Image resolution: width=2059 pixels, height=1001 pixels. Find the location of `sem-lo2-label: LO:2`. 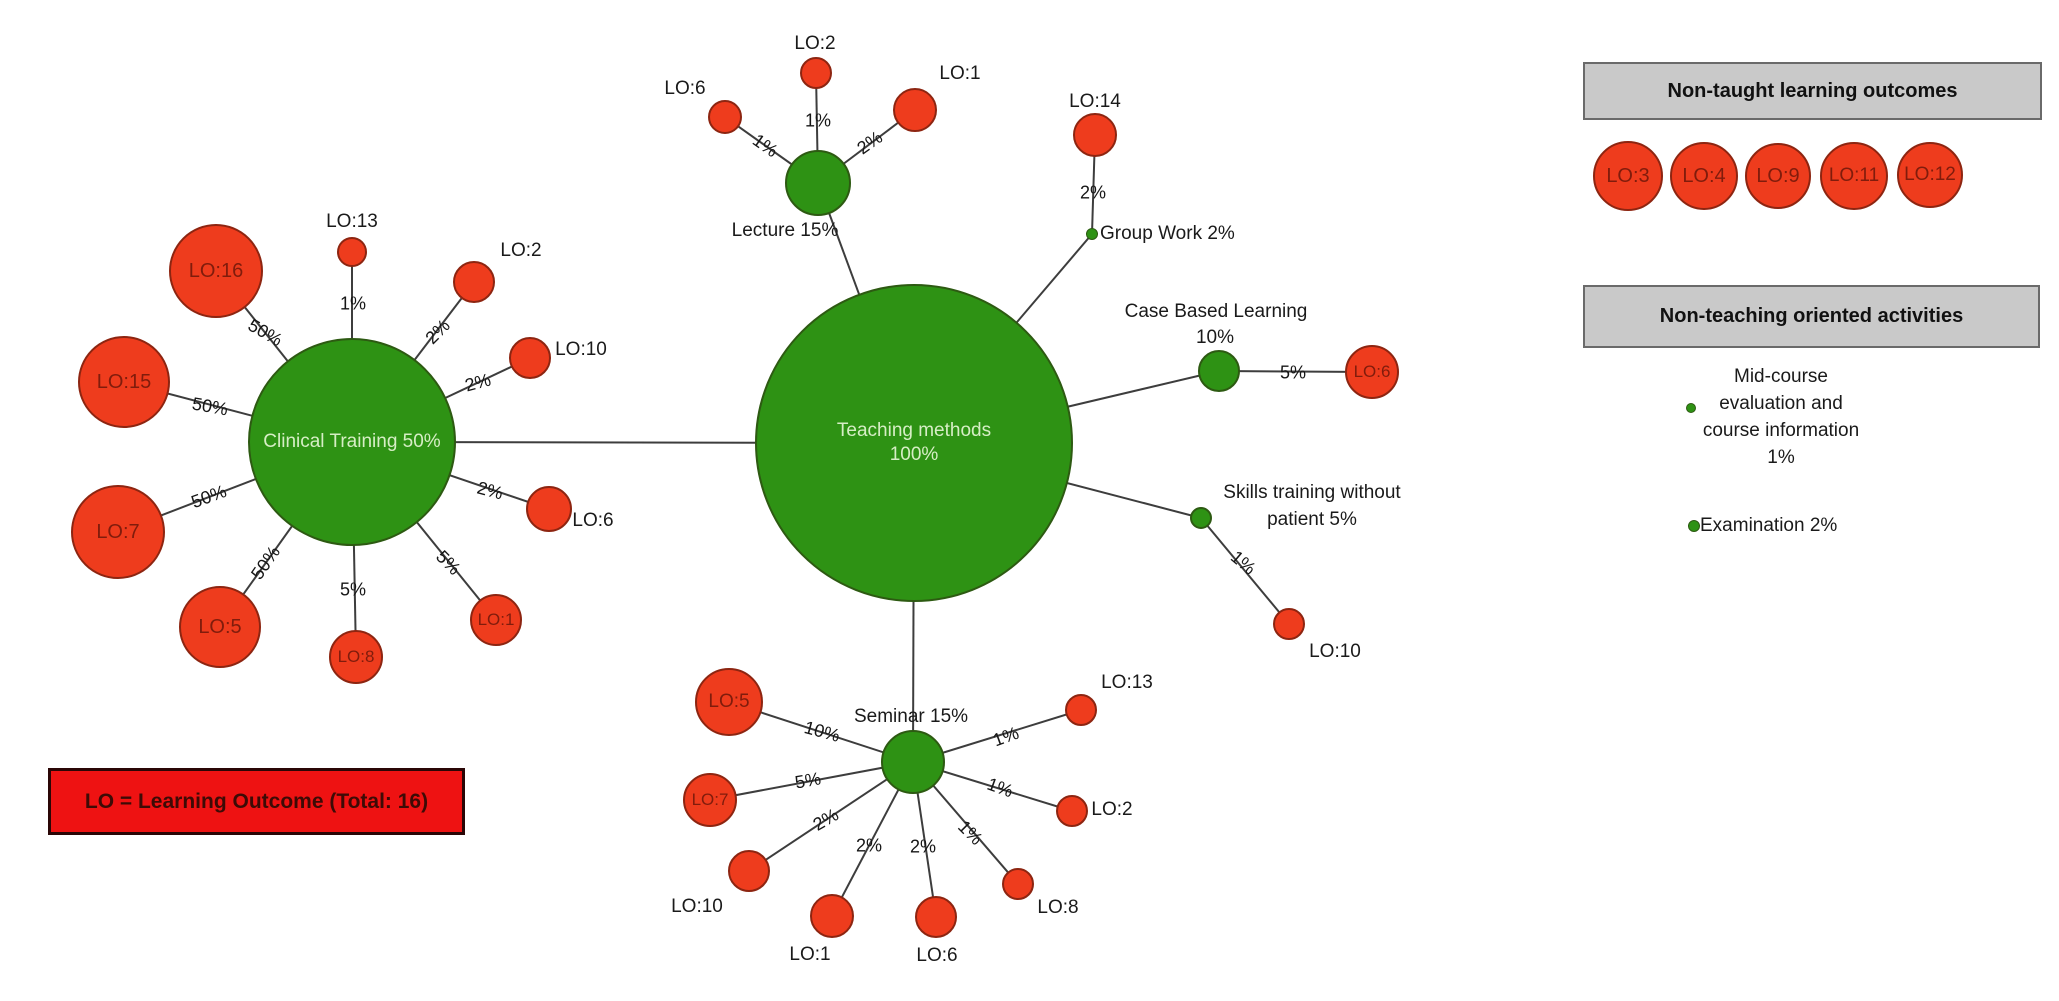

sem-lo2-label: LO:2 is located at coordinates (1112, 809).